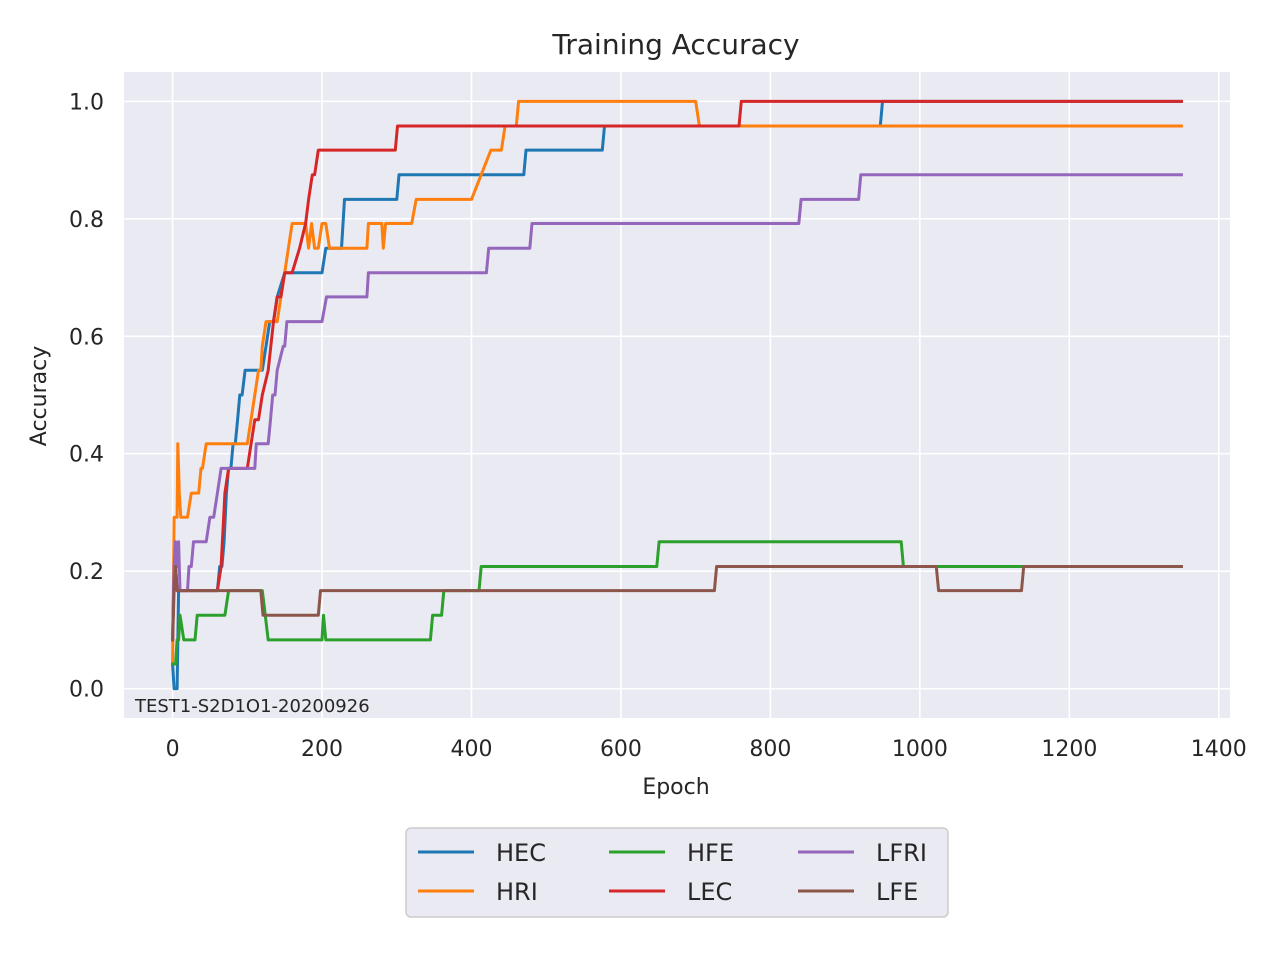 The height and width of the screenshot is (960, 1280). What do you see at coordinates (86, 102) in the screenshot?
I see `y-tick-label: 1.0` at bounding box center [86, 102].